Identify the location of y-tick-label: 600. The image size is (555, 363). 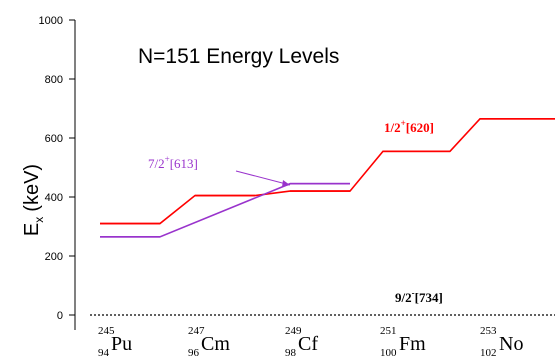
(54, 139).